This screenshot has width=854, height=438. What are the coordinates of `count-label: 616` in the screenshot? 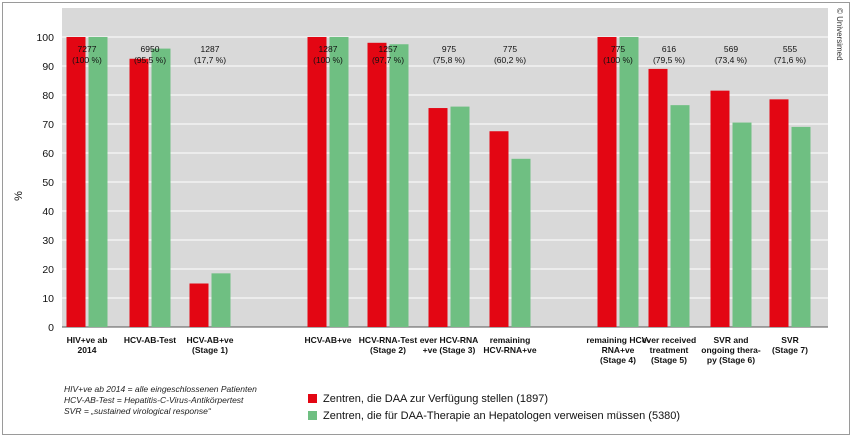 It's located at (669, 49).